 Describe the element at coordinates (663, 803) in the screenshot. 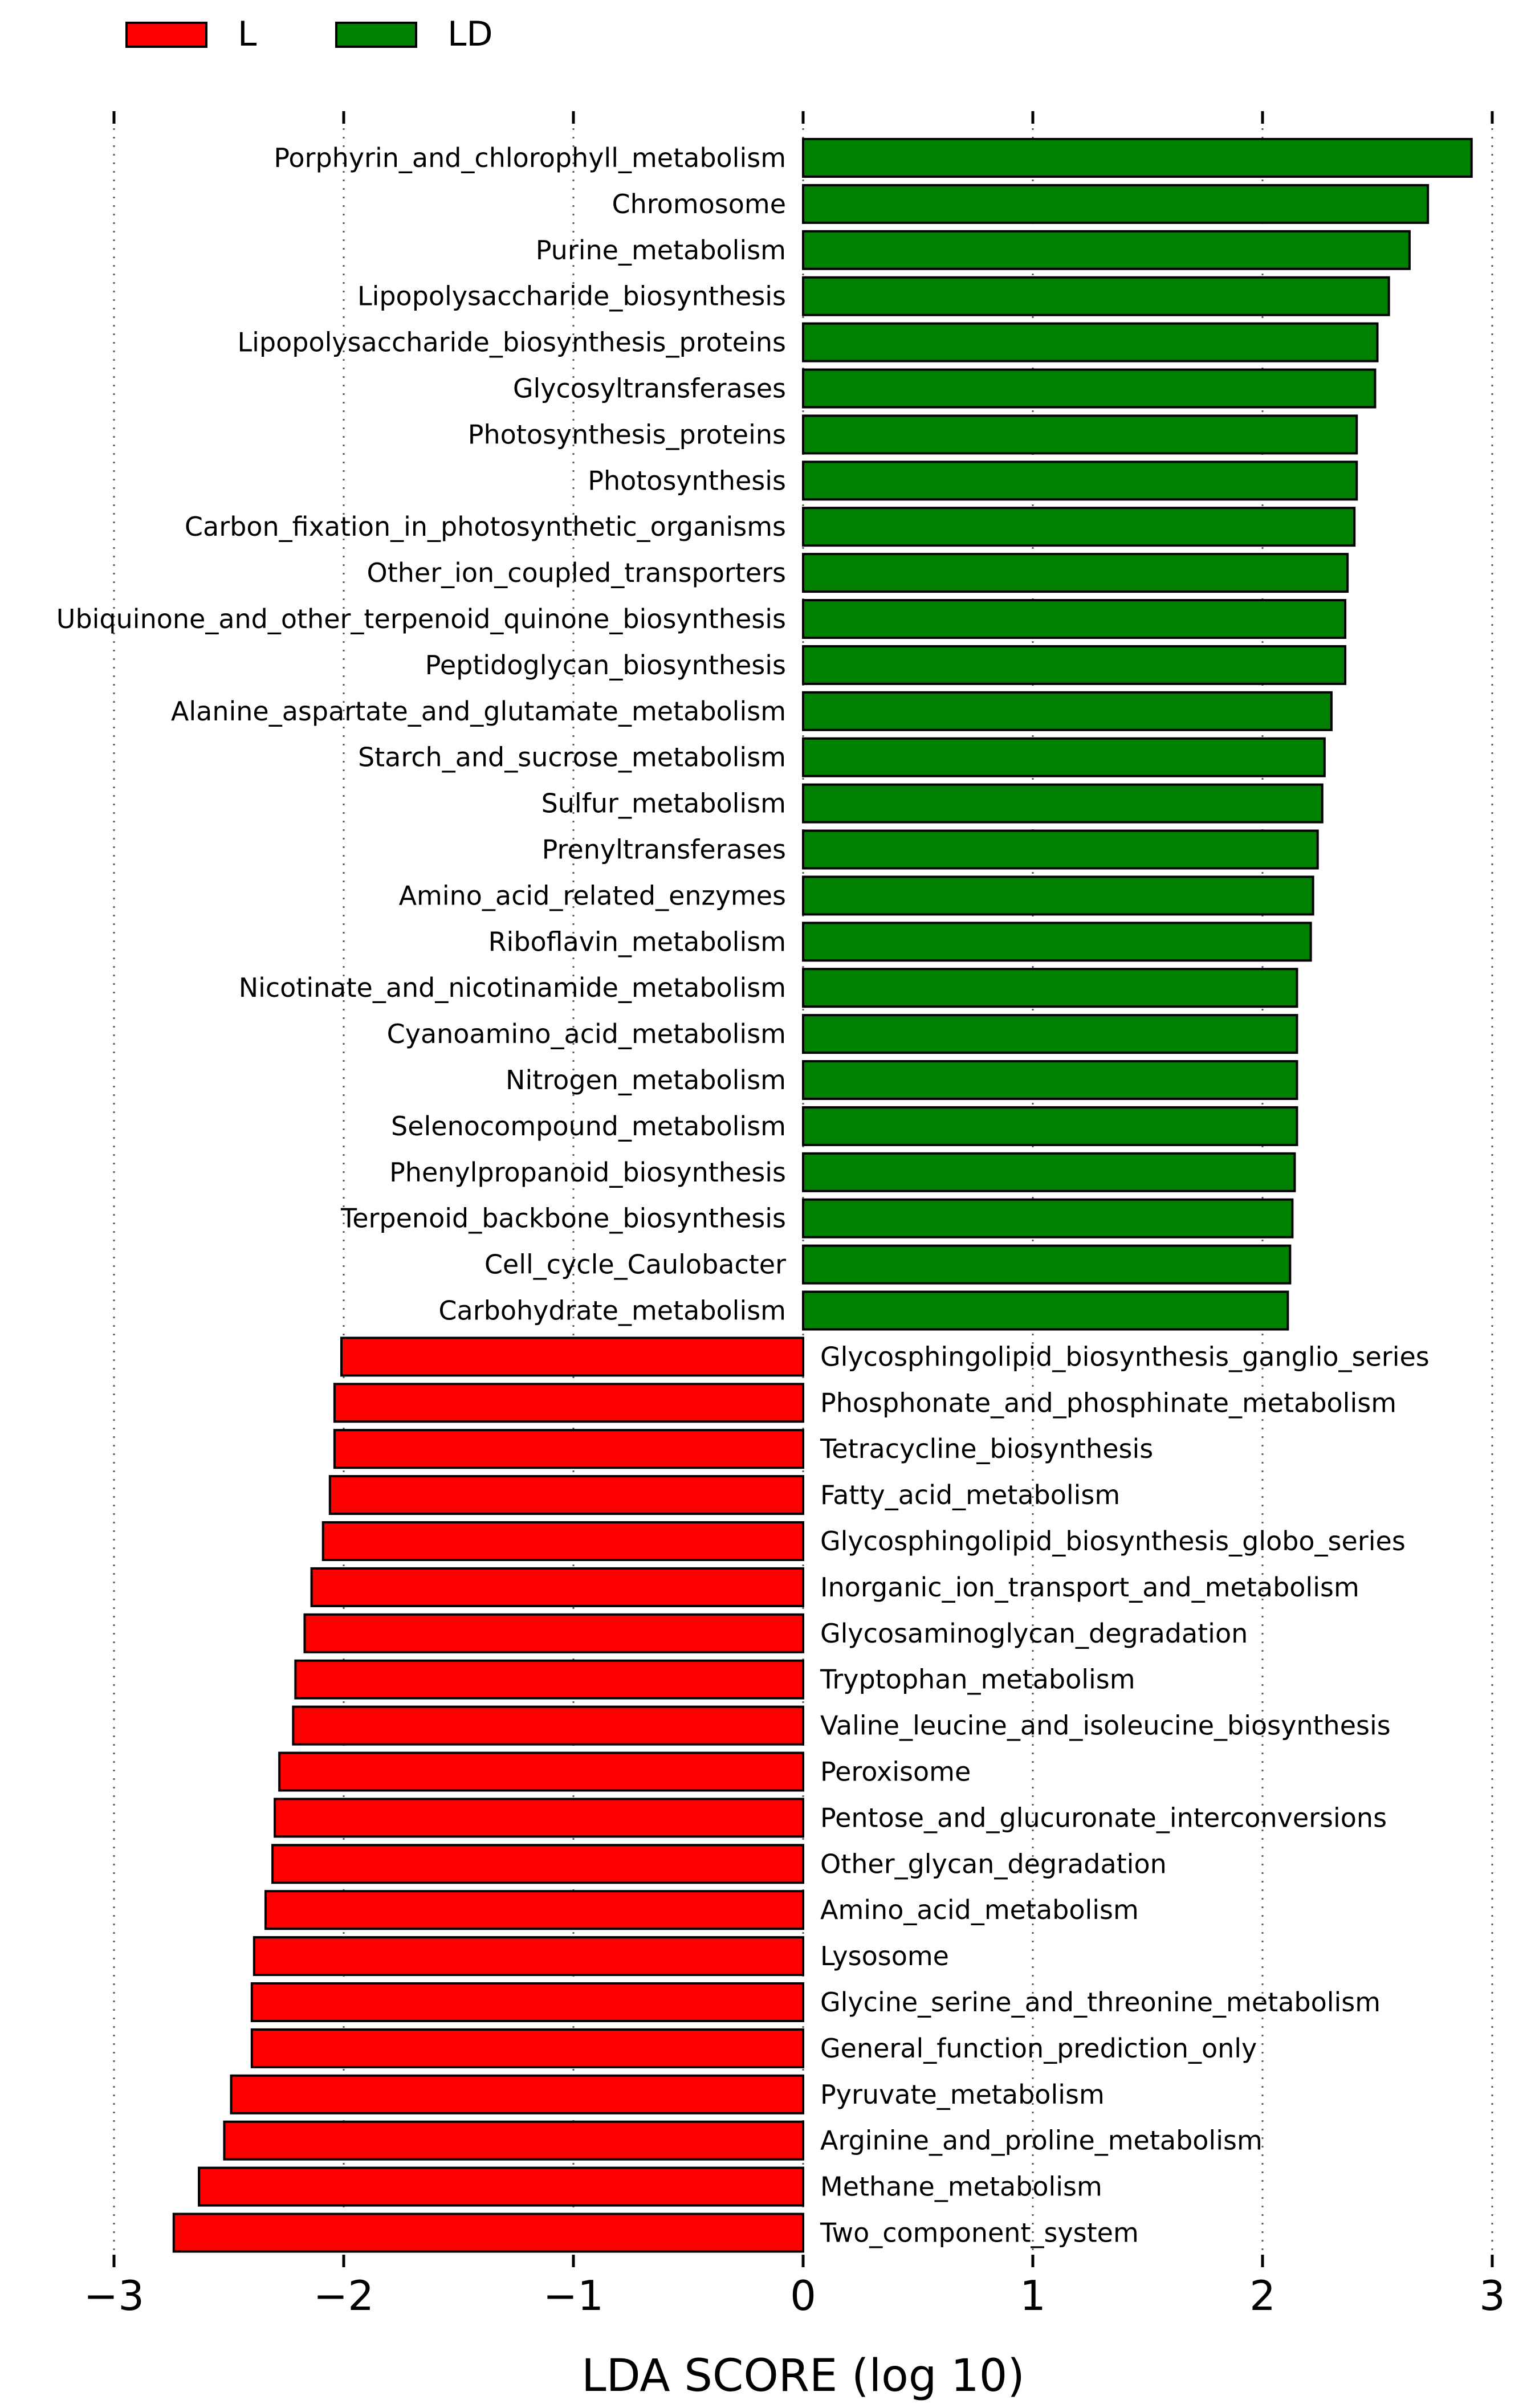

I see `bar-label: Sulfur_metabolism` at that location.